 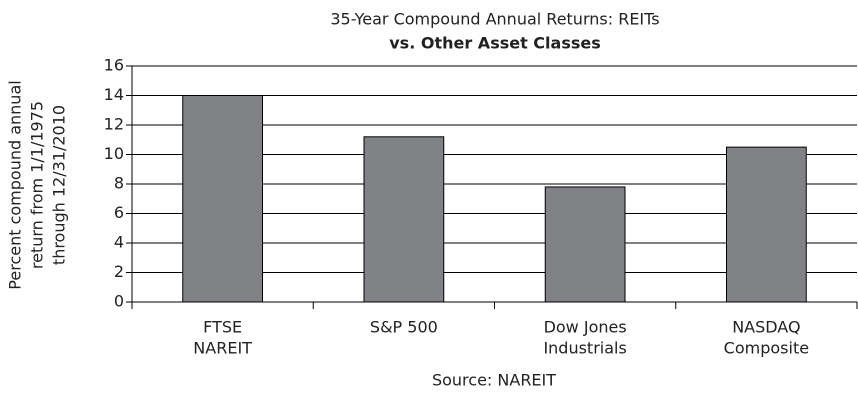 What do you see at coordinates (494, 19) in the screenshot?
I see `chart-title: 35-Year Compound Annual Returns: REITs` at bounding box center [494, 19].